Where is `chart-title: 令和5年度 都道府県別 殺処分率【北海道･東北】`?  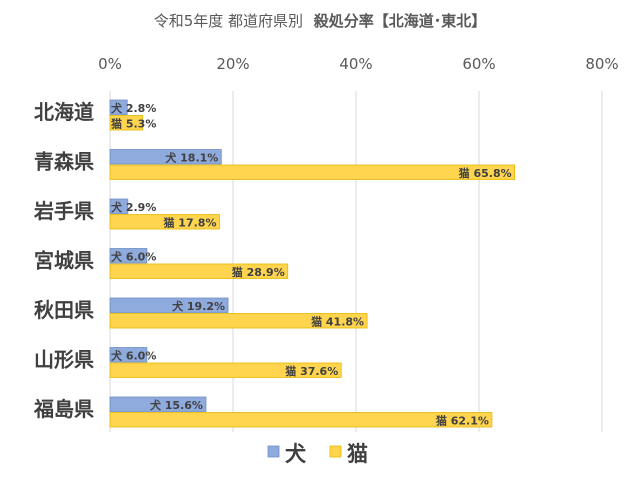
chart-title: 令和5年度 都道府県別 殺処分率【北海道･東北】 is located at coordinates (320, 21).